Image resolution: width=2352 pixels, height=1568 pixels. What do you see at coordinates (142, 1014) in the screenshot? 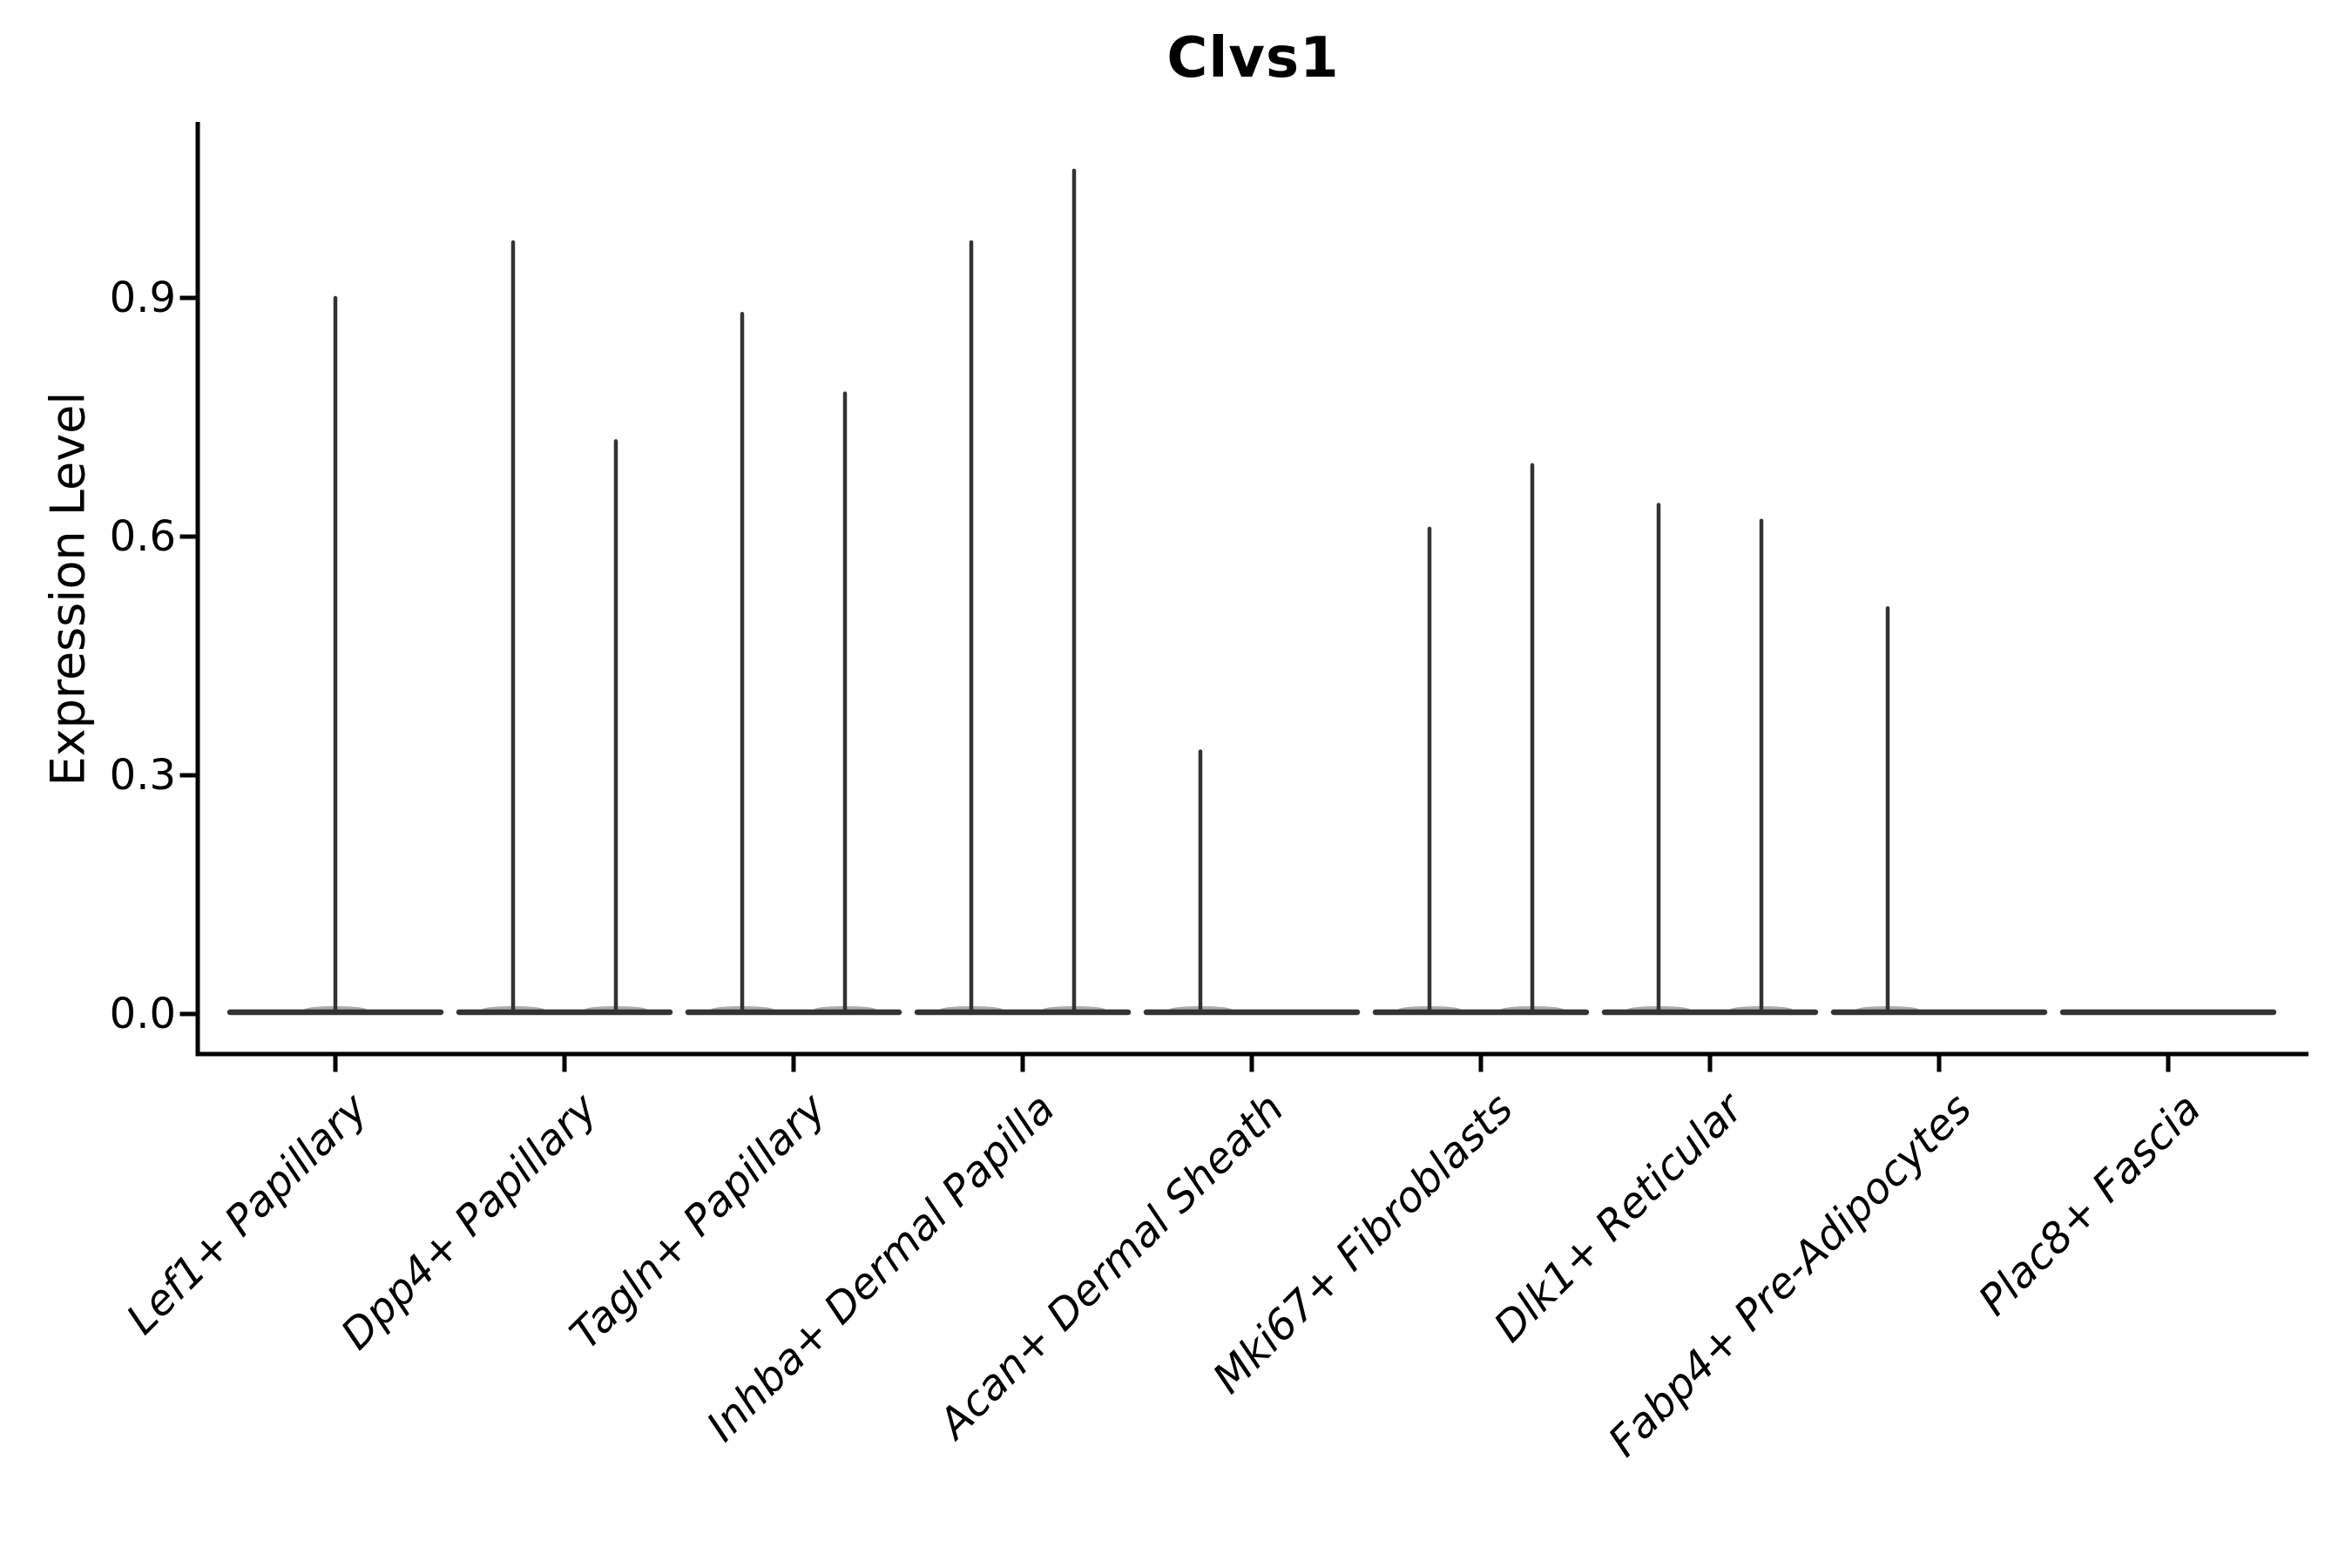
I see `y-tick-label: 0.0` at bounding box center [142, 1014].